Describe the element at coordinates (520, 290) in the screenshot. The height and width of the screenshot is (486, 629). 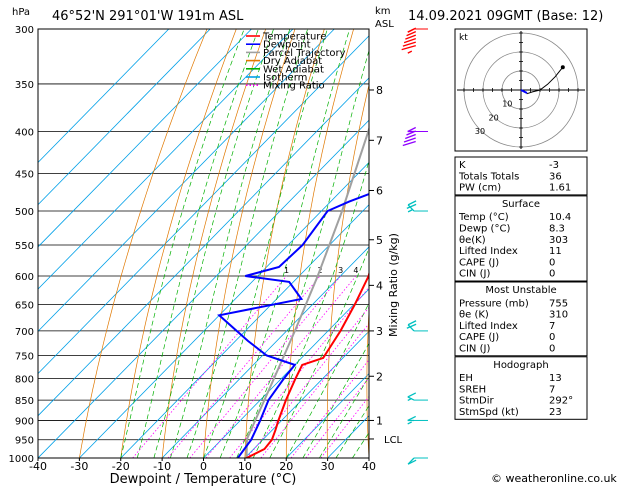
I see `most-unstable-table-title: Most Unstable` at that location.